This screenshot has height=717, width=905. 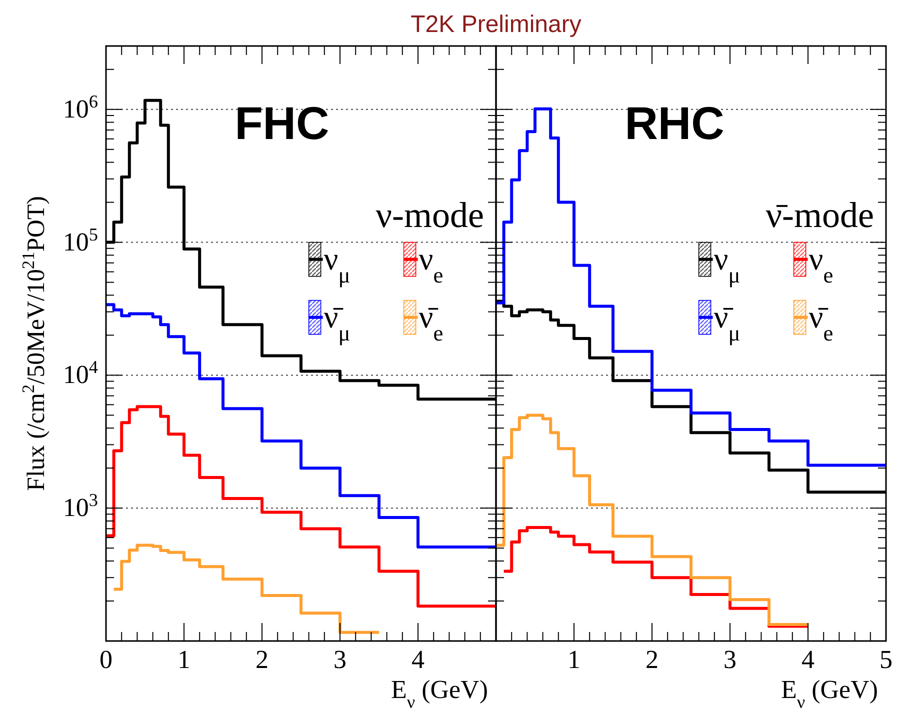 I want to click on text: RHC, so click(x=674, y=122).